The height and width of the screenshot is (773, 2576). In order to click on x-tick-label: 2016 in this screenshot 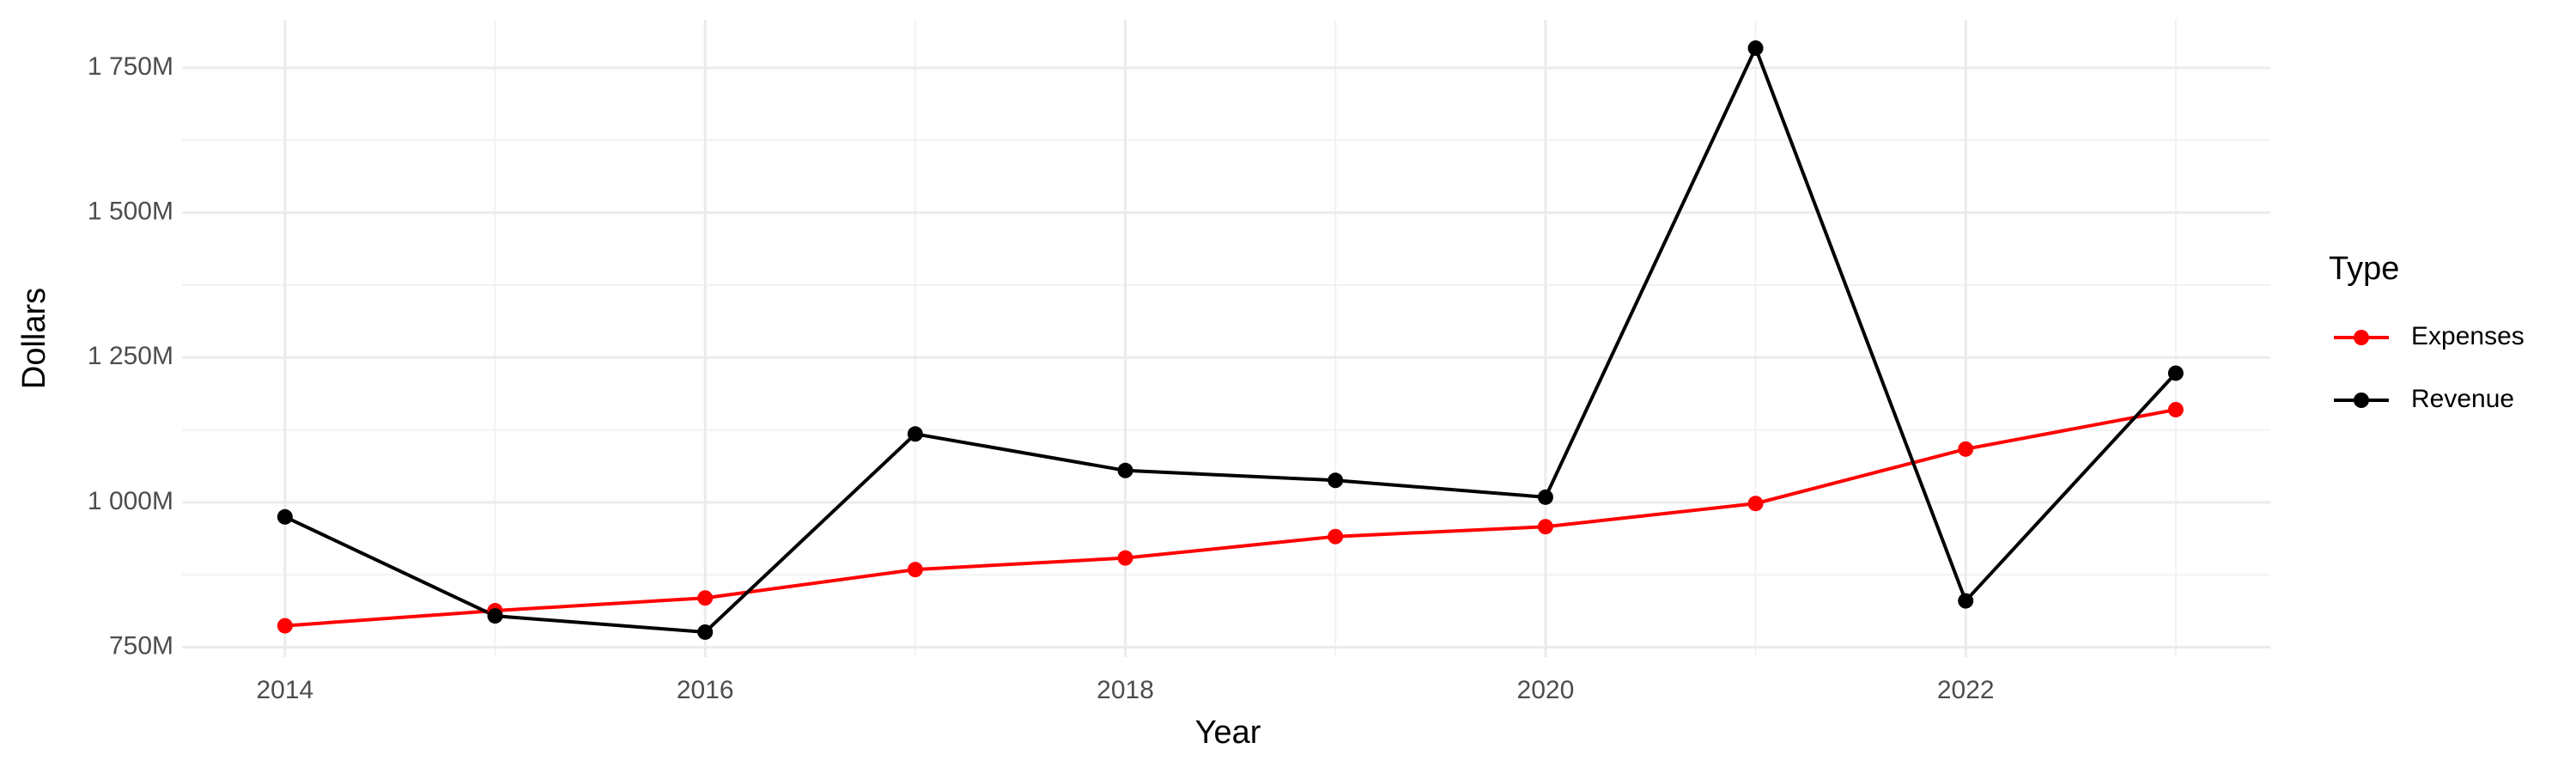, I will do `click(705, 690)`.